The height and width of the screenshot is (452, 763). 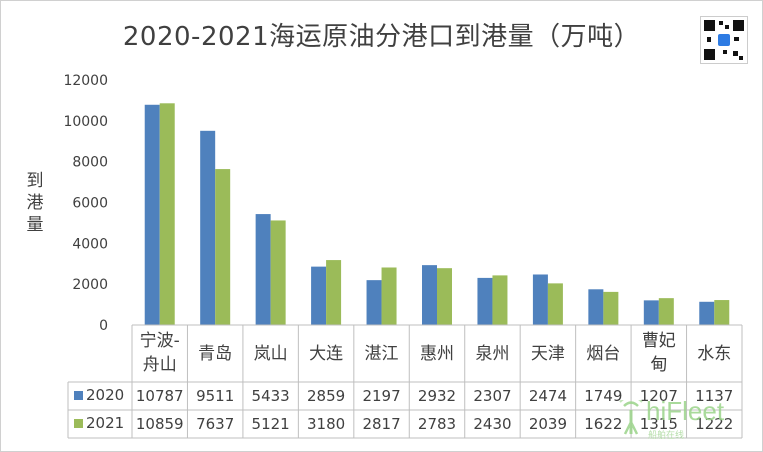 I want to click on watermark-text: hiFleet, so click(x=685, y=411).